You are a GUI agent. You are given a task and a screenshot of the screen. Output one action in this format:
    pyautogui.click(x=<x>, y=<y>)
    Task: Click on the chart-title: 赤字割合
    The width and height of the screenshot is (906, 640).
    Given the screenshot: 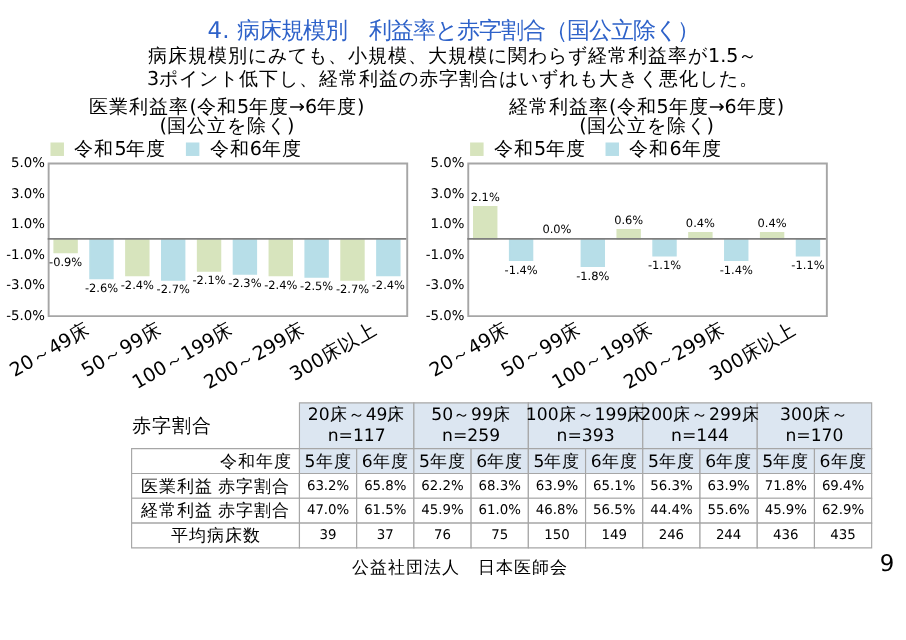 What is the action you would take?
    pyautogui.click(x=171, y=425)
    